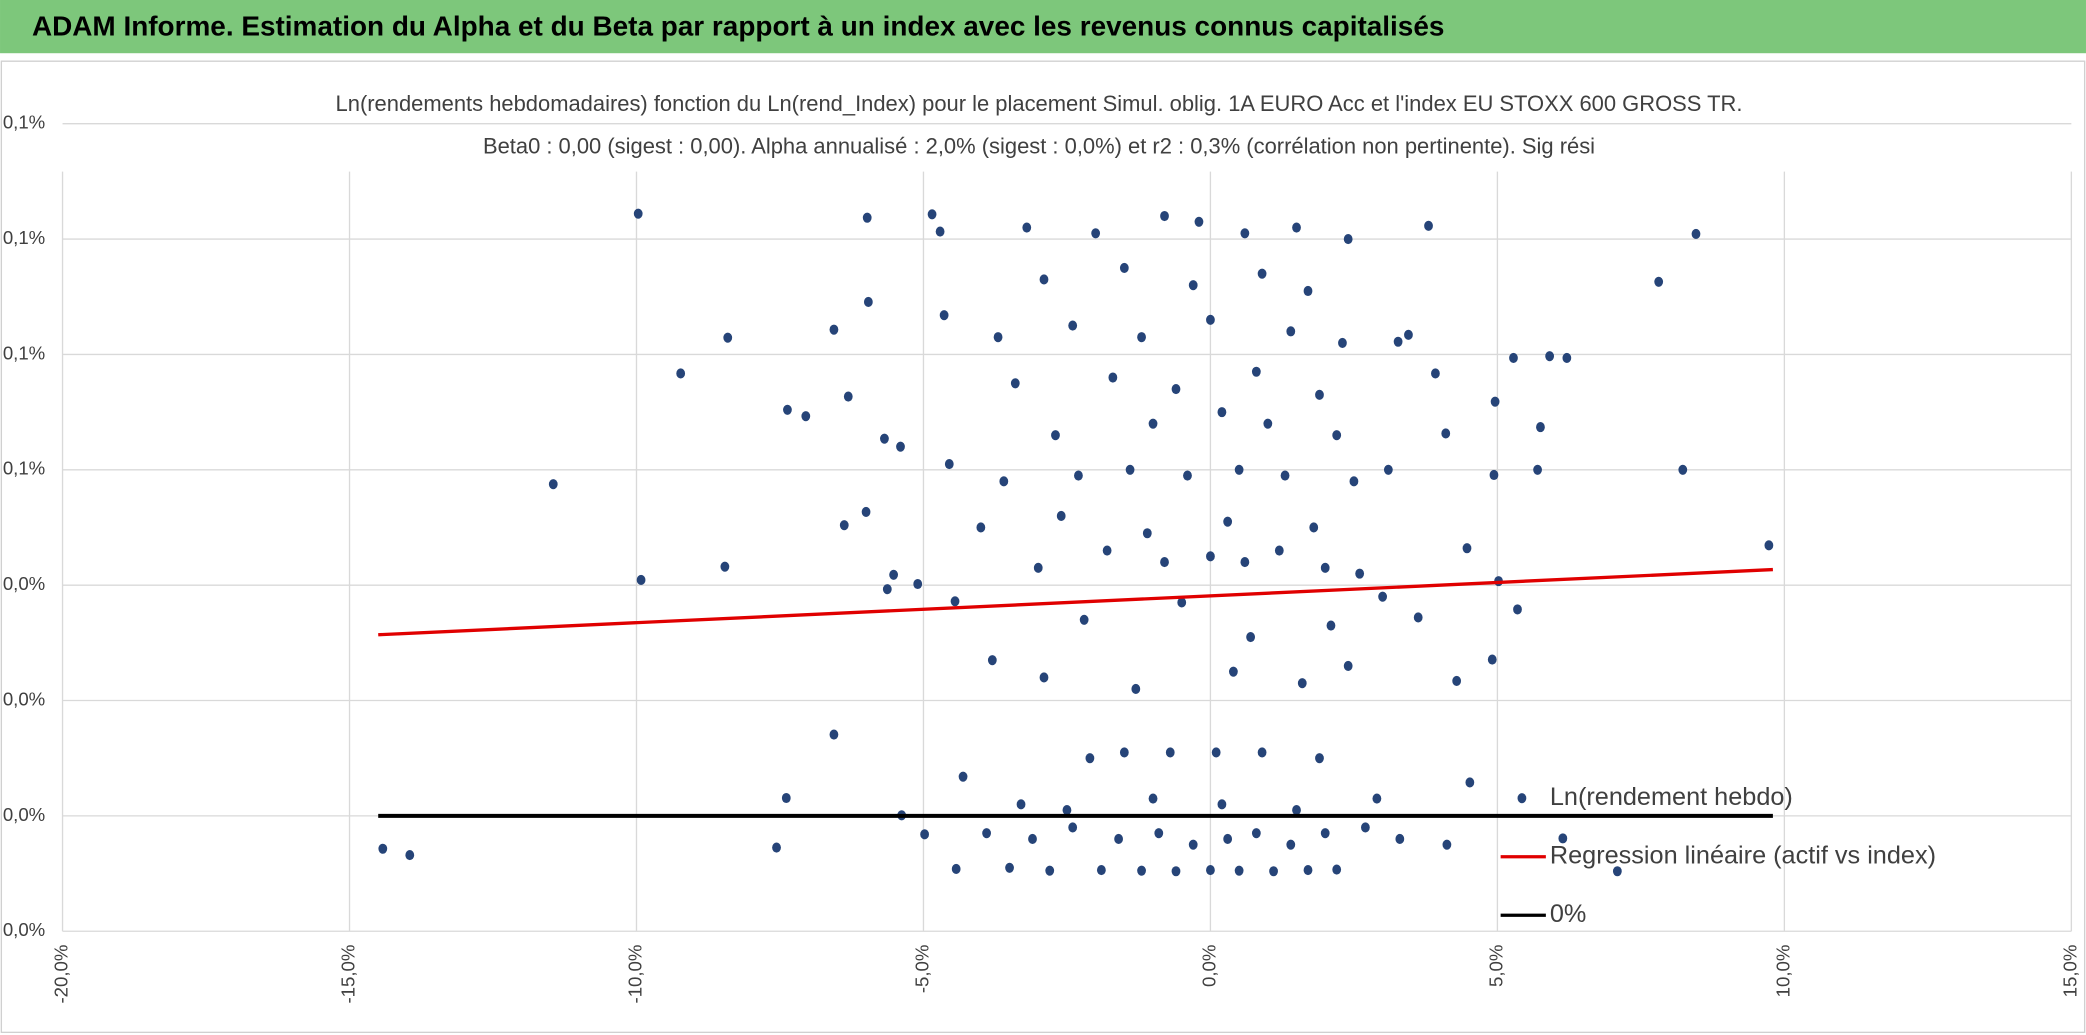  What do you see at coordinates (1495, 966) in the screenshot?
I see `x-tick-label: 5,0%` at bounding box center [1495, 966].